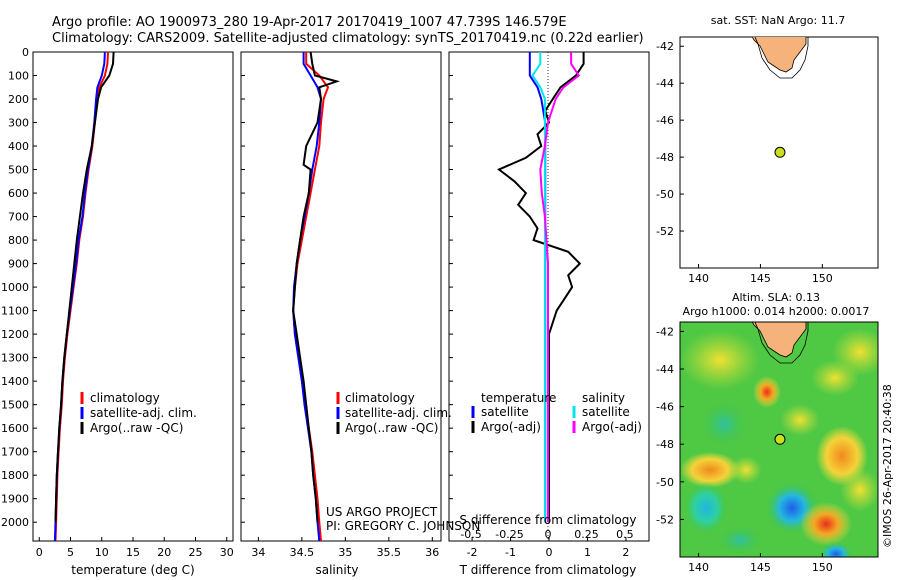 The width and height of the screenshot is (900, 580). Describe the element at coordinates (625, 552) in the screenshot. I see `x-tick-label: 2` at that location.